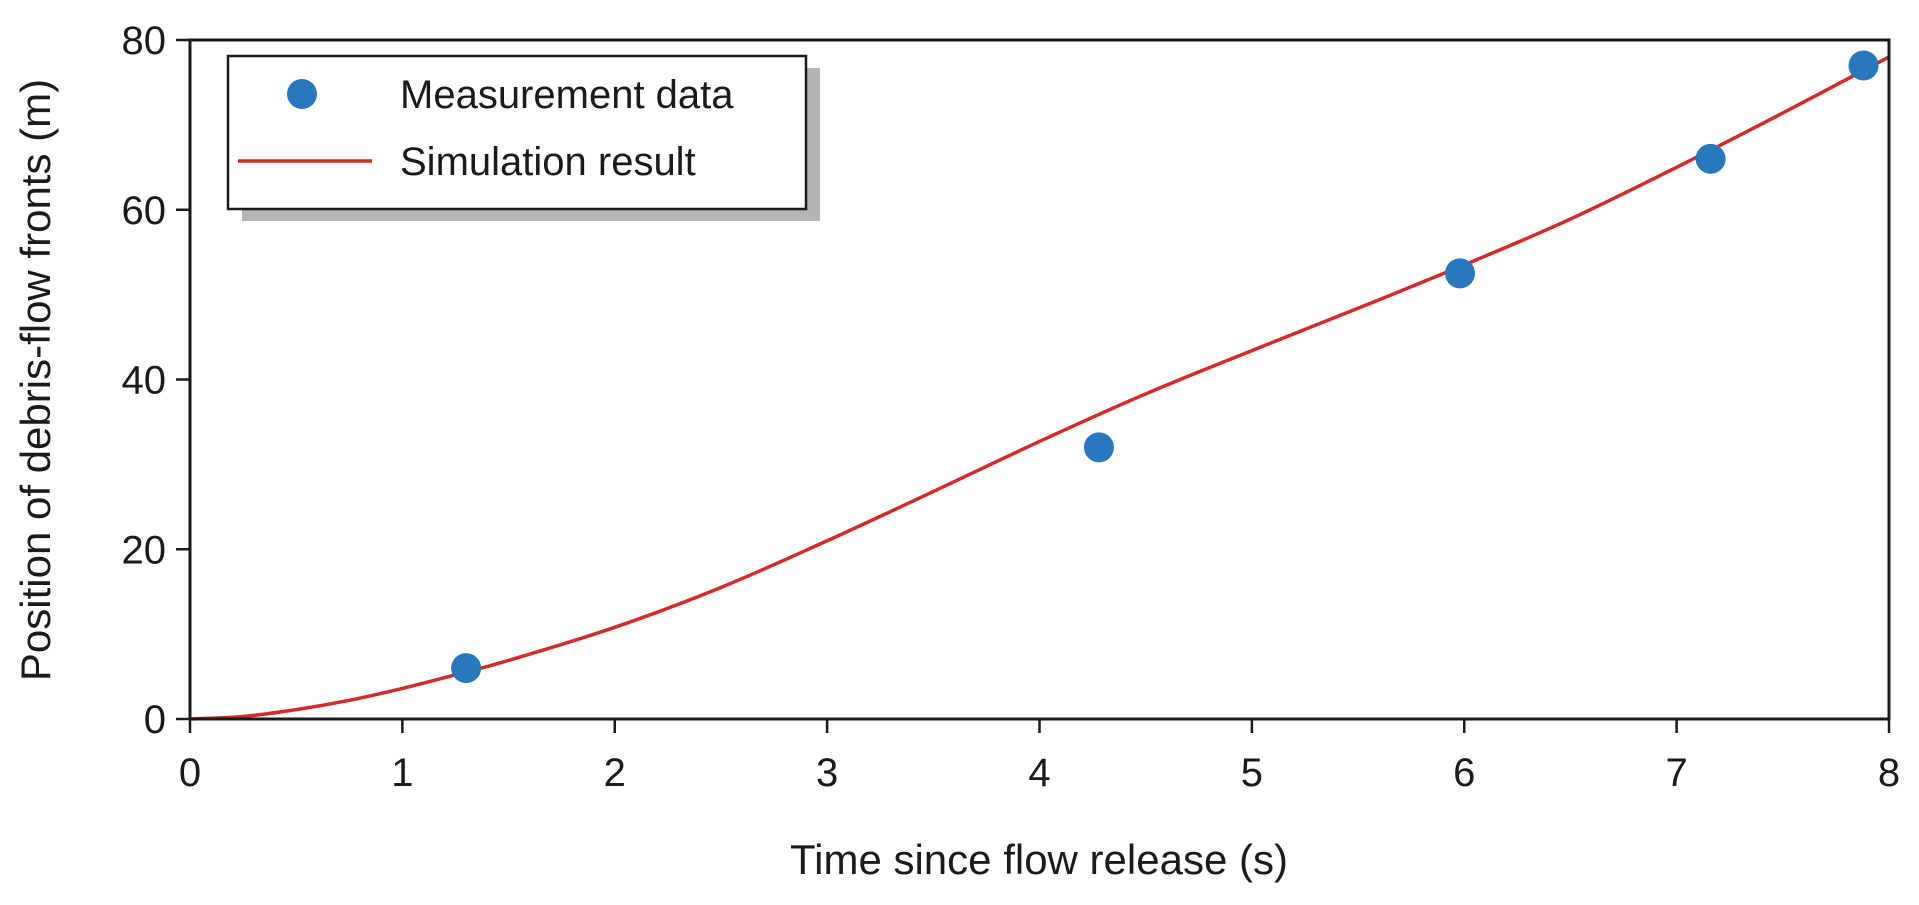  Describe the element at coordinates (402, 773) in the screenshot. I see `x-tick-label: 1` at that location.